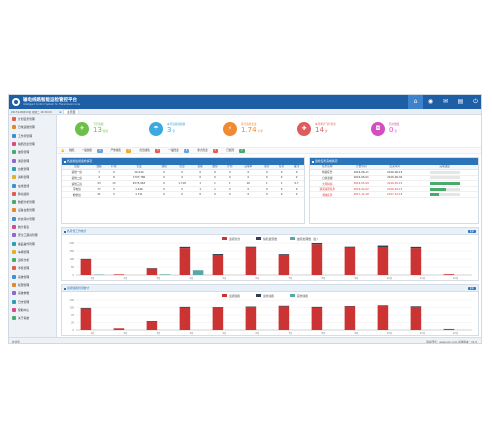 Image resolution: width=492 pixels, height=439 pixels. Describe the element at coordinates (32, 144) in the screenshot. I see `sidebar-item: 缺陷隐患管理` at that location.